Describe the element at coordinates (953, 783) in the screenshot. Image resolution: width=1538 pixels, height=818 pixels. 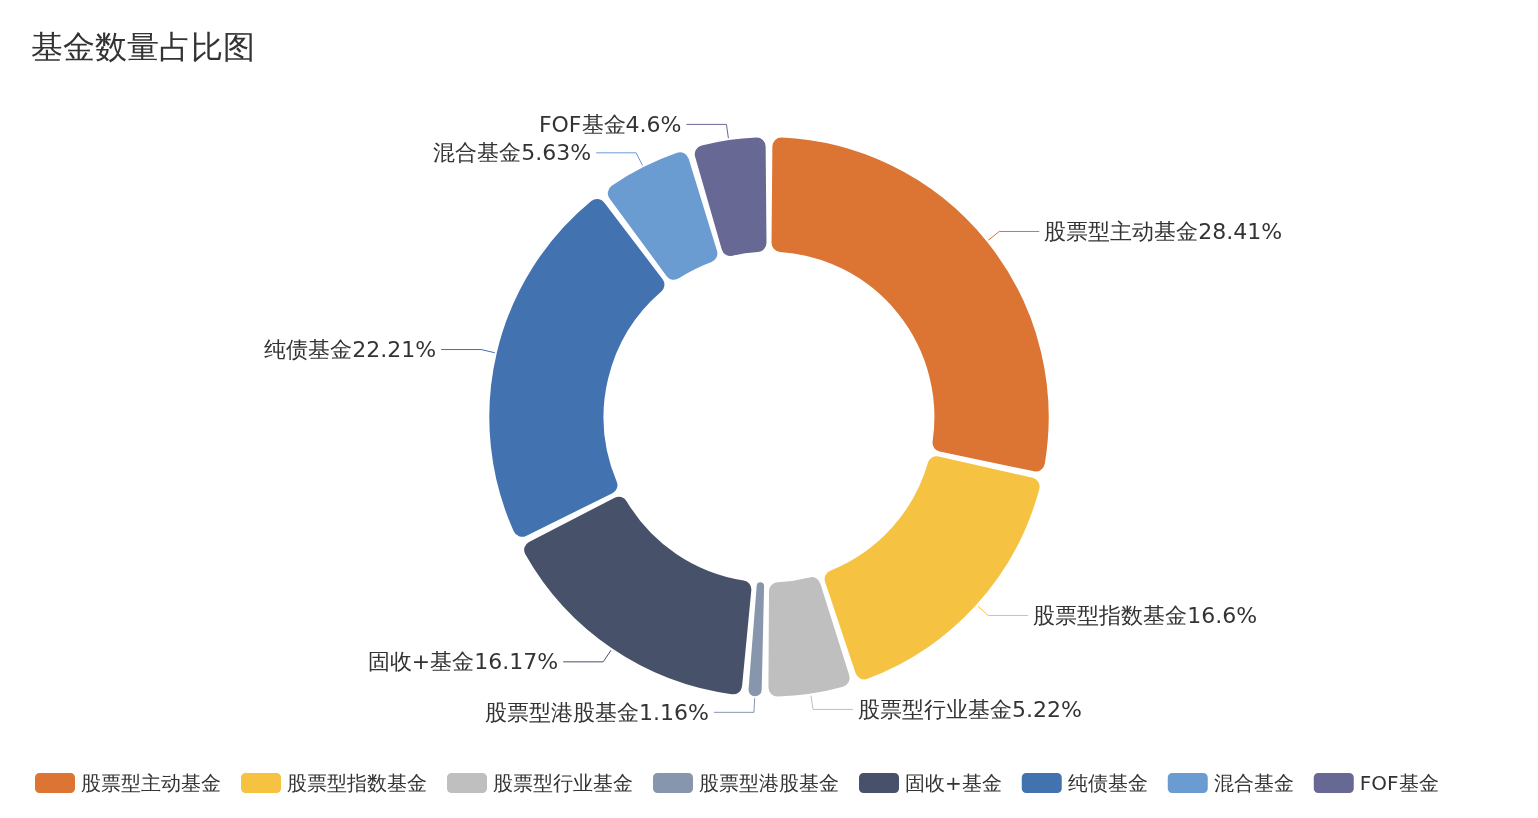
I see `legend-label: 固收+基金` at that location.